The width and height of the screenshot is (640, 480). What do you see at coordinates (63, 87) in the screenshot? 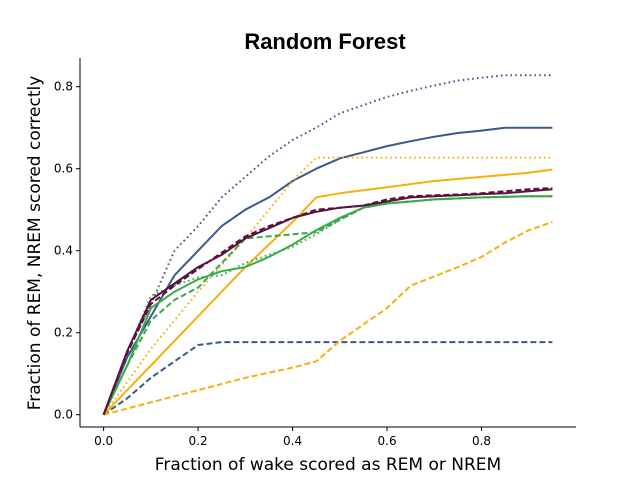
I see `y-tick-label: 0.8` at bounding box center [63, 87].